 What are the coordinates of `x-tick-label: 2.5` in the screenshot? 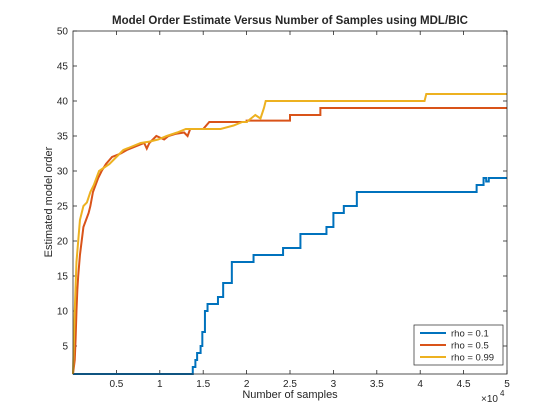 It's located at (290, 384).